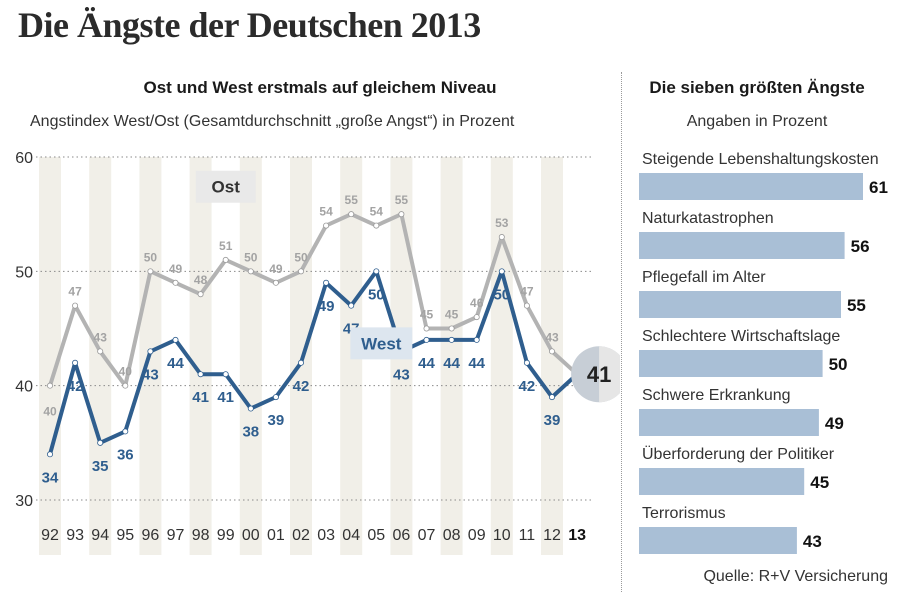  What do you see at coordinates (708, 218) in the screenshot?
I see `bar-category-label: Naturkatastrophen` at bounding box center [708, 218].